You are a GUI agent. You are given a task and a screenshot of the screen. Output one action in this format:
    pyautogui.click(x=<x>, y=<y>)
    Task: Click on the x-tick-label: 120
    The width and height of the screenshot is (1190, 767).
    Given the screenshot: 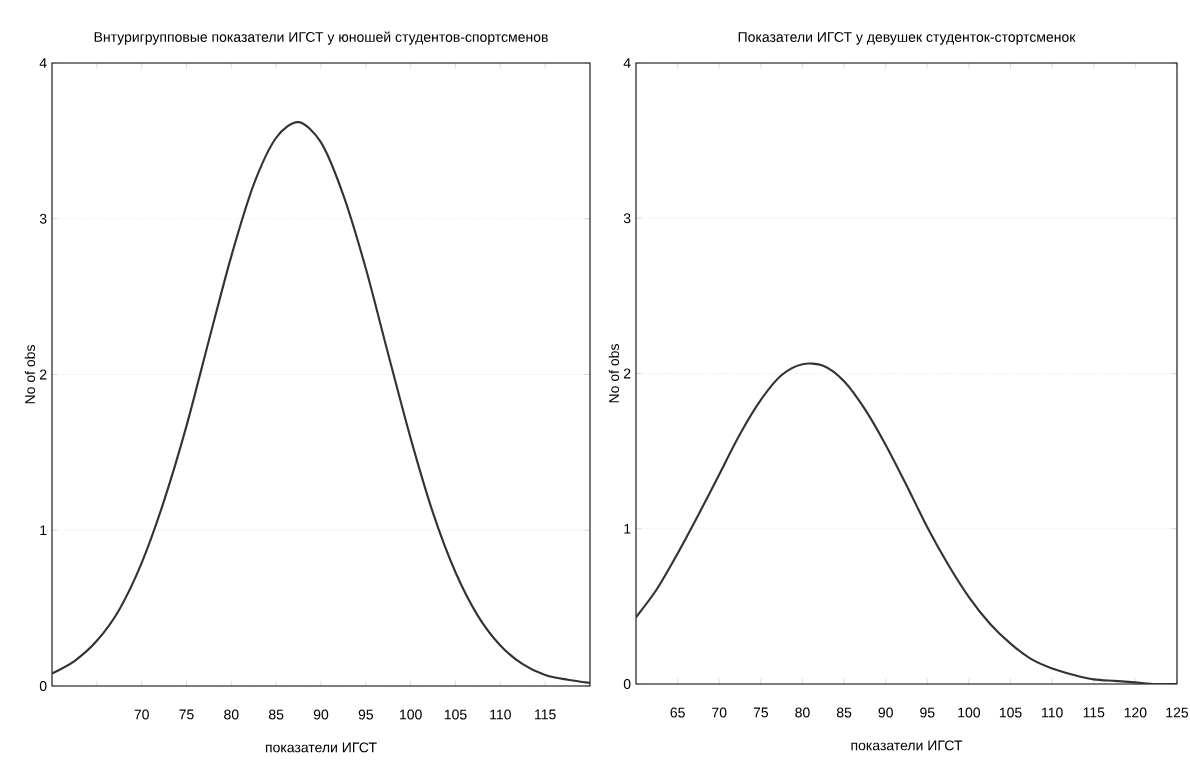 What is the action you would take?
    pyautogui.click(x=1135, y=712)
    